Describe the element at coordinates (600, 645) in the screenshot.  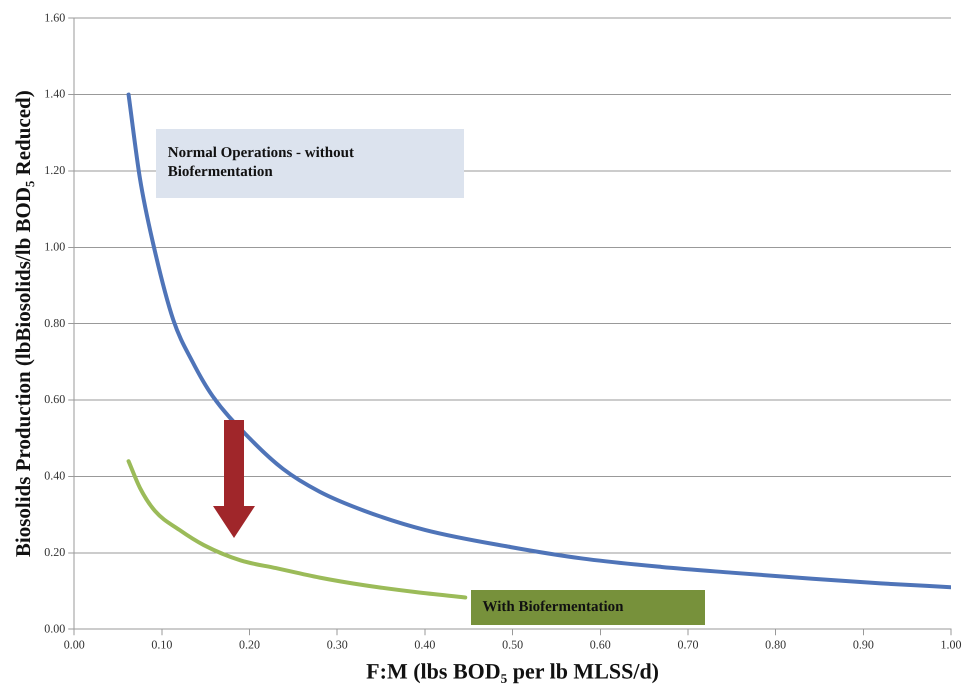
I see `x-tick-label: 0.60` at that location.